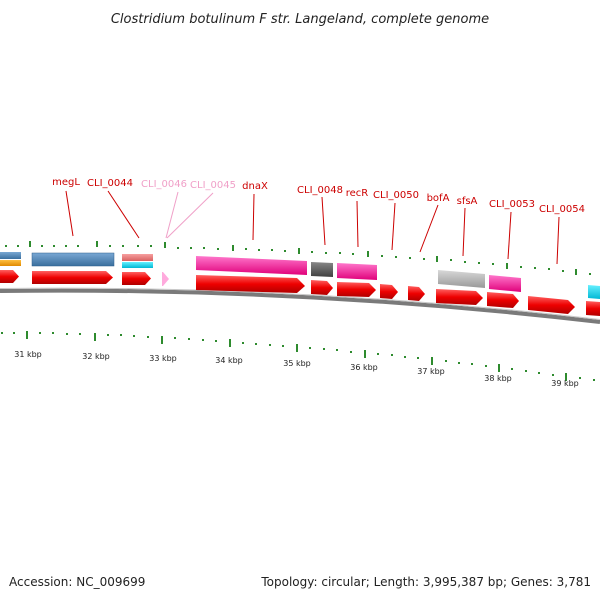  Describe the element at coordinates (357, 224) in the screenshot. I see `leader-recR` at that location.